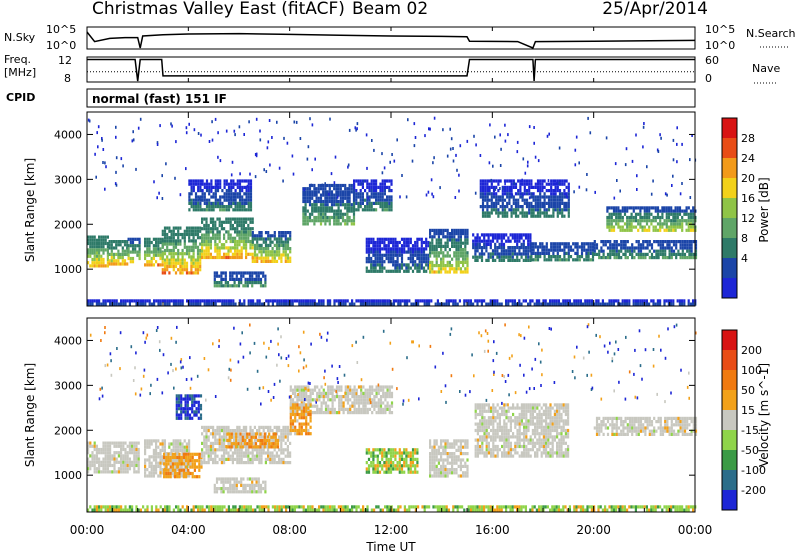 The image size is (800, 554). Describe the element at coordinates (255, 154) in the screenshot. I see `noise-cell` at that location.